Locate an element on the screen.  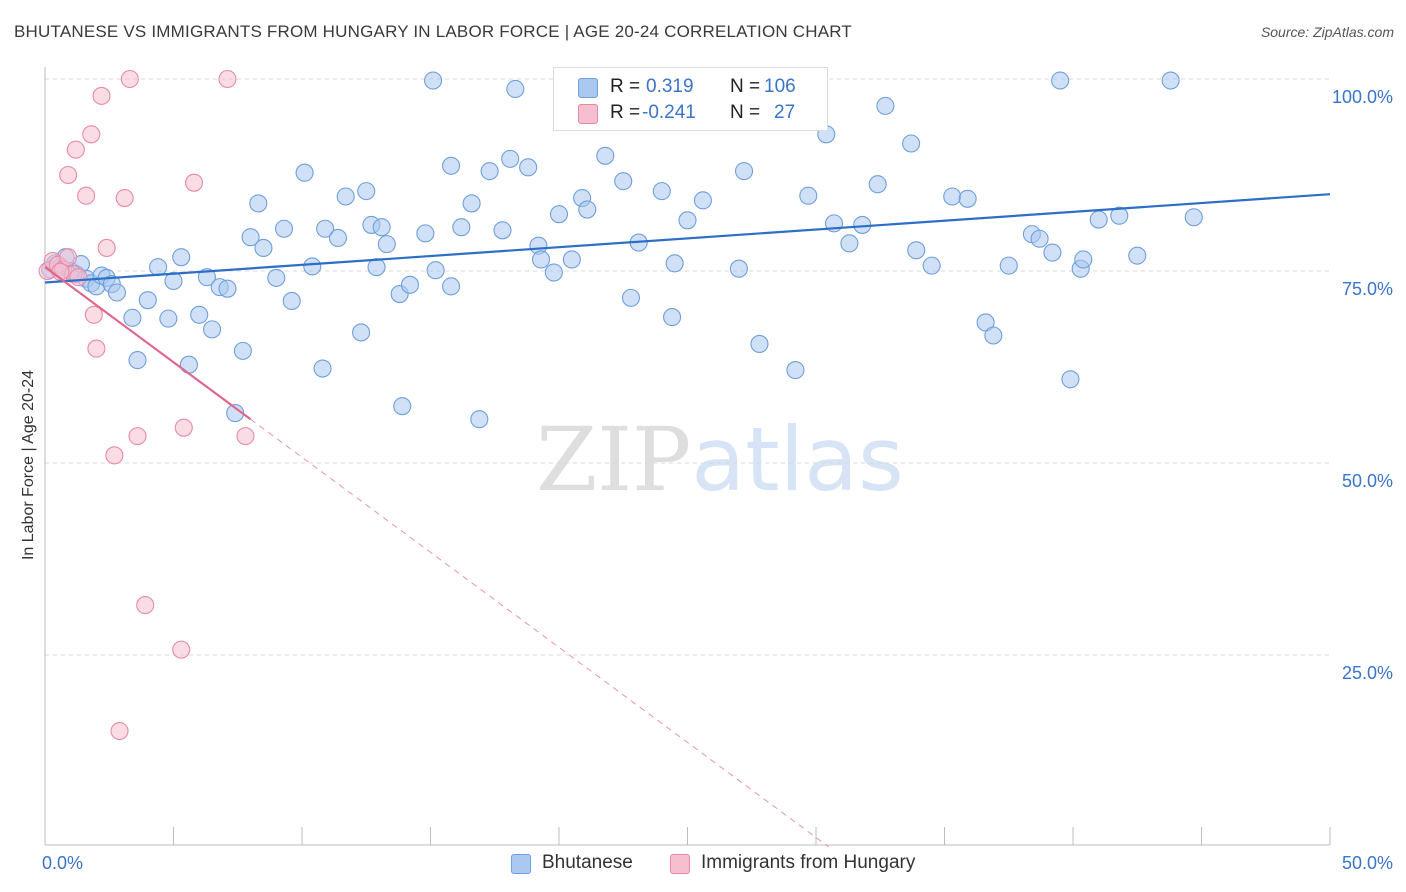
legend-n-value: 27 is located at coordinates (785, 112).